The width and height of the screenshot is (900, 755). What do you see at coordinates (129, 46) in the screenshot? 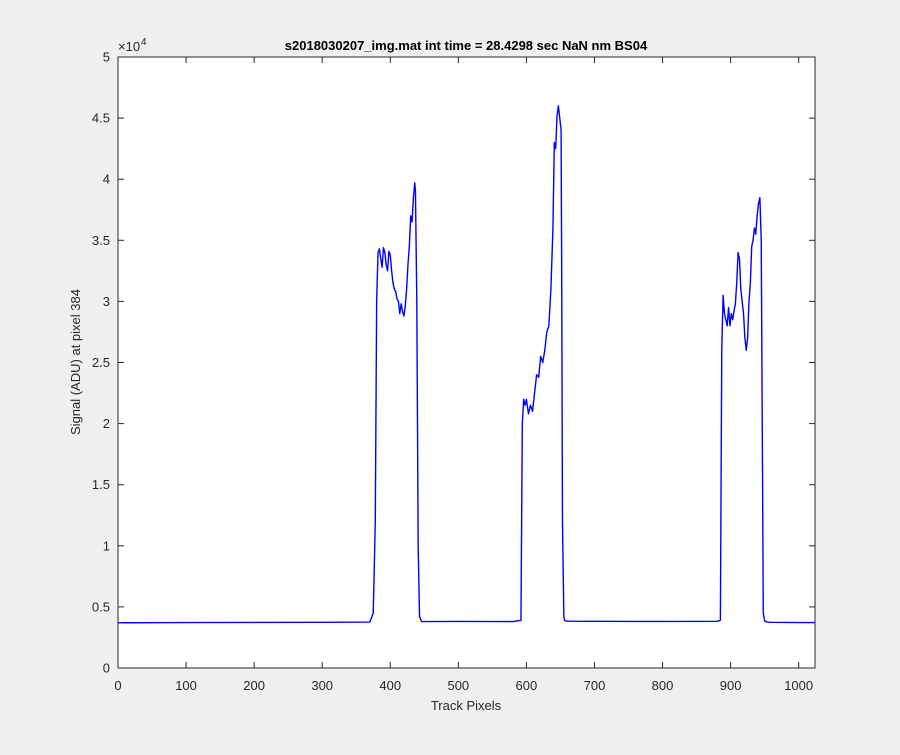
I see `y-exponent-base: ×10` at bounding box center [129, 46].